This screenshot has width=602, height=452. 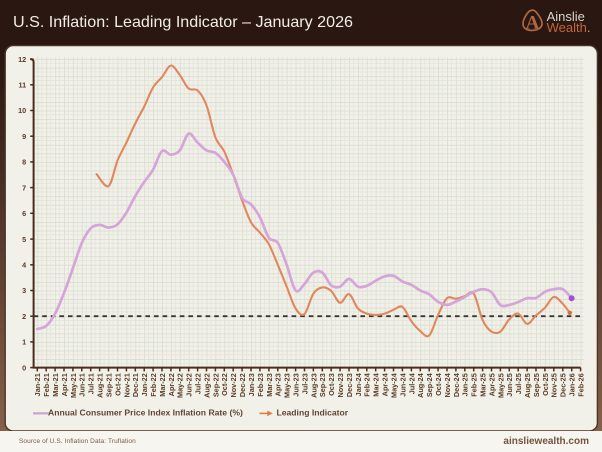 I want to click on svg-text: Jan-23, so click(x=251, y=384).